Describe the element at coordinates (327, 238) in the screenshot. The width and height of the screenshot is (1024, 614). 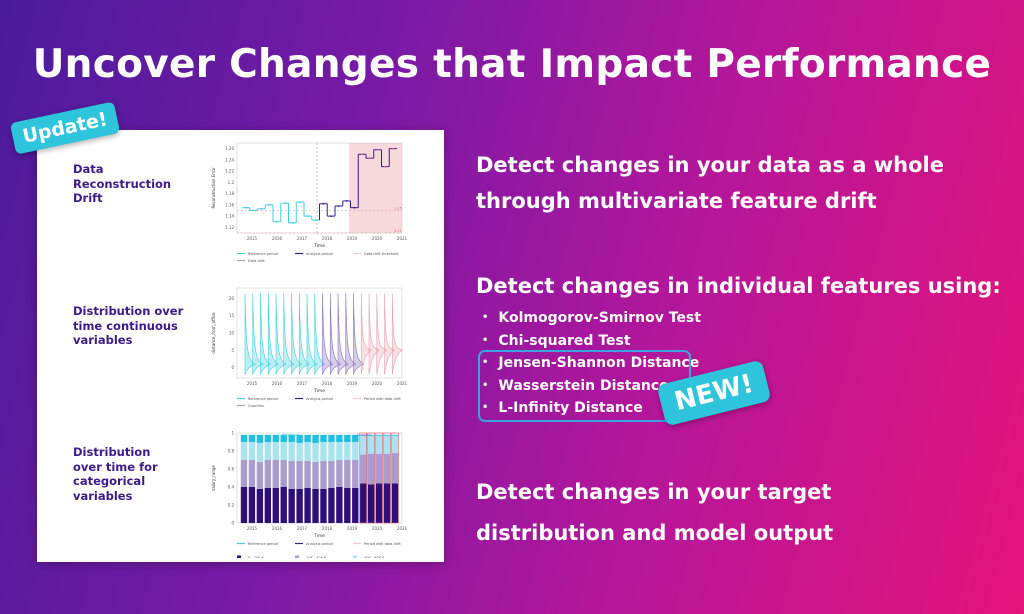
I see `x-tick-label: 2018` at that location.